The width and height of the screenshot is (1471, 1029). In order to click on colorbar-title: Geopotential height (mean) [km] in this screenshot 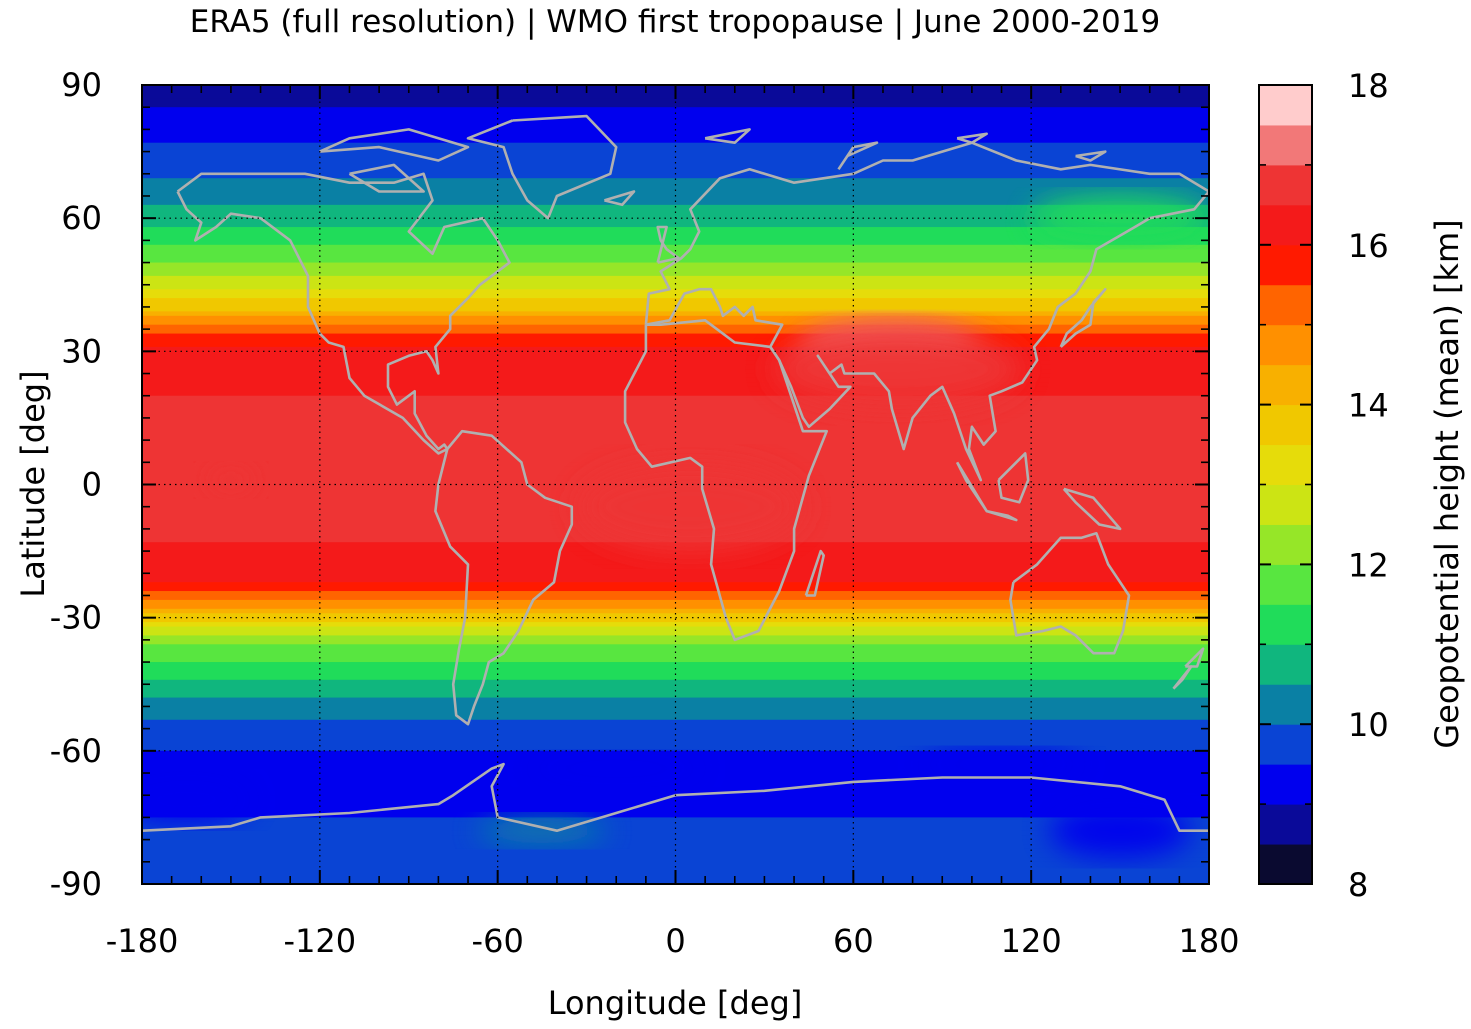, I will do `click(1447, 483)`.